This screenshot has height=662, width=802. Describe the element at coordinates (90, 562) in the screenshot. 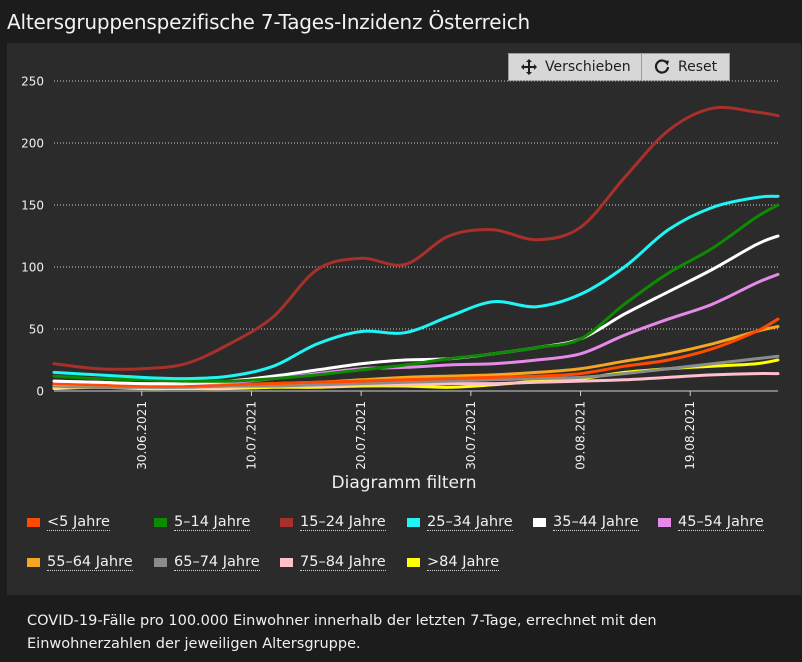

I see `legend-label: 55–64 Jahre` at that location.